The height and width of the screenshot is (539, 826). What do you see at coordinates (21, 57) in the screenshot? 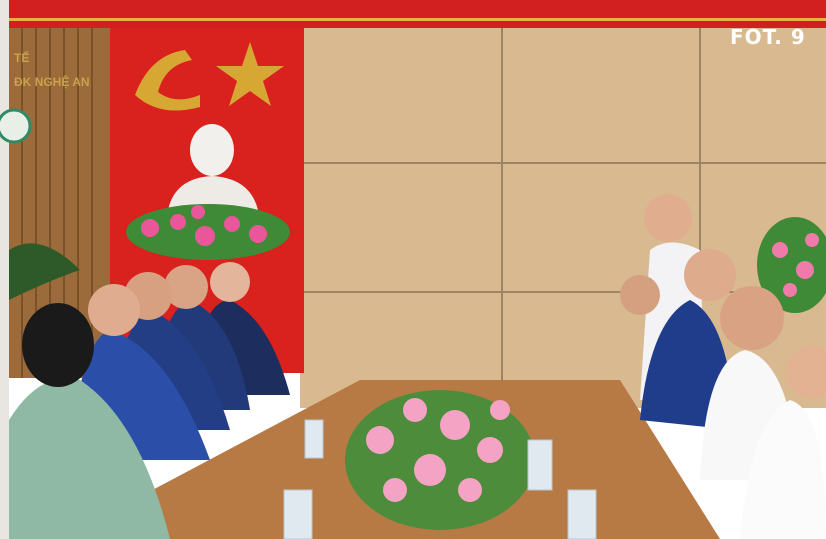
I see `sign-text: TẾ` at bounding box center [21, 57].